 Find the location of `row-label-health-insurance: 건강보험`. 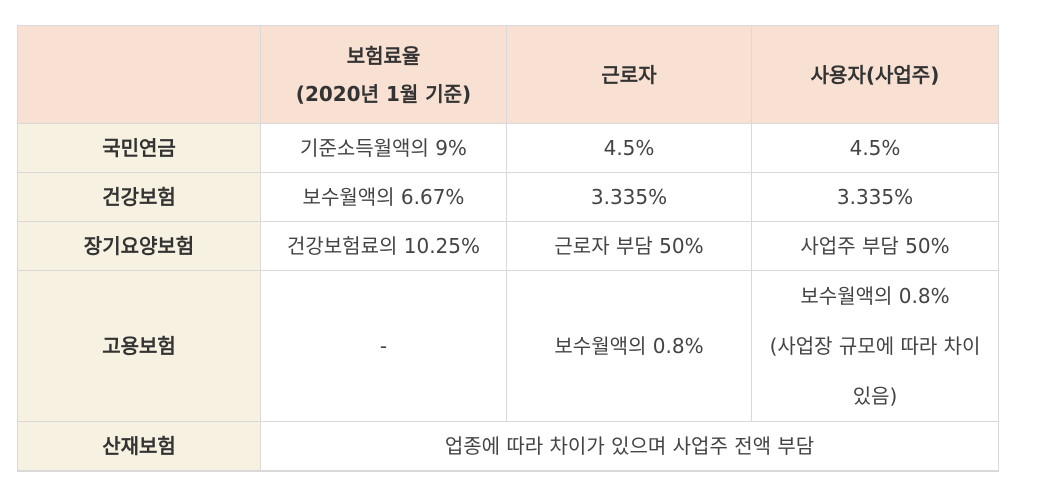

row-label-health-insurance: 건강보험 is located at coordinates (139, 197).